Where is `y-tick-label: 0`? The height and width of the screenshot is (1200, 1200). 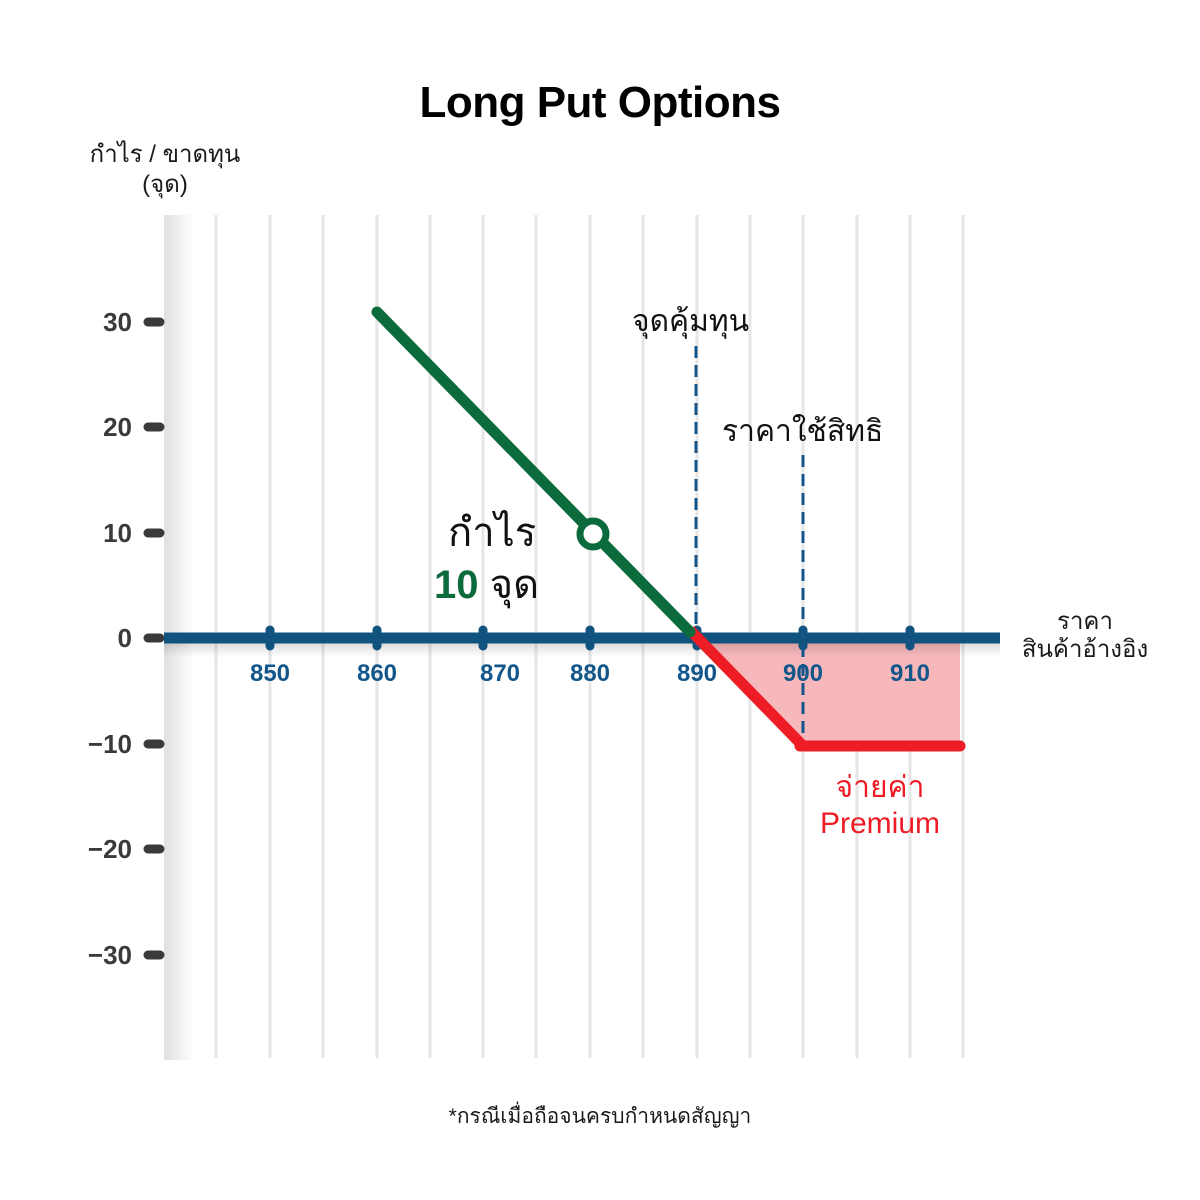
y-tick-label: 0 is located at coordinates (124, 638).